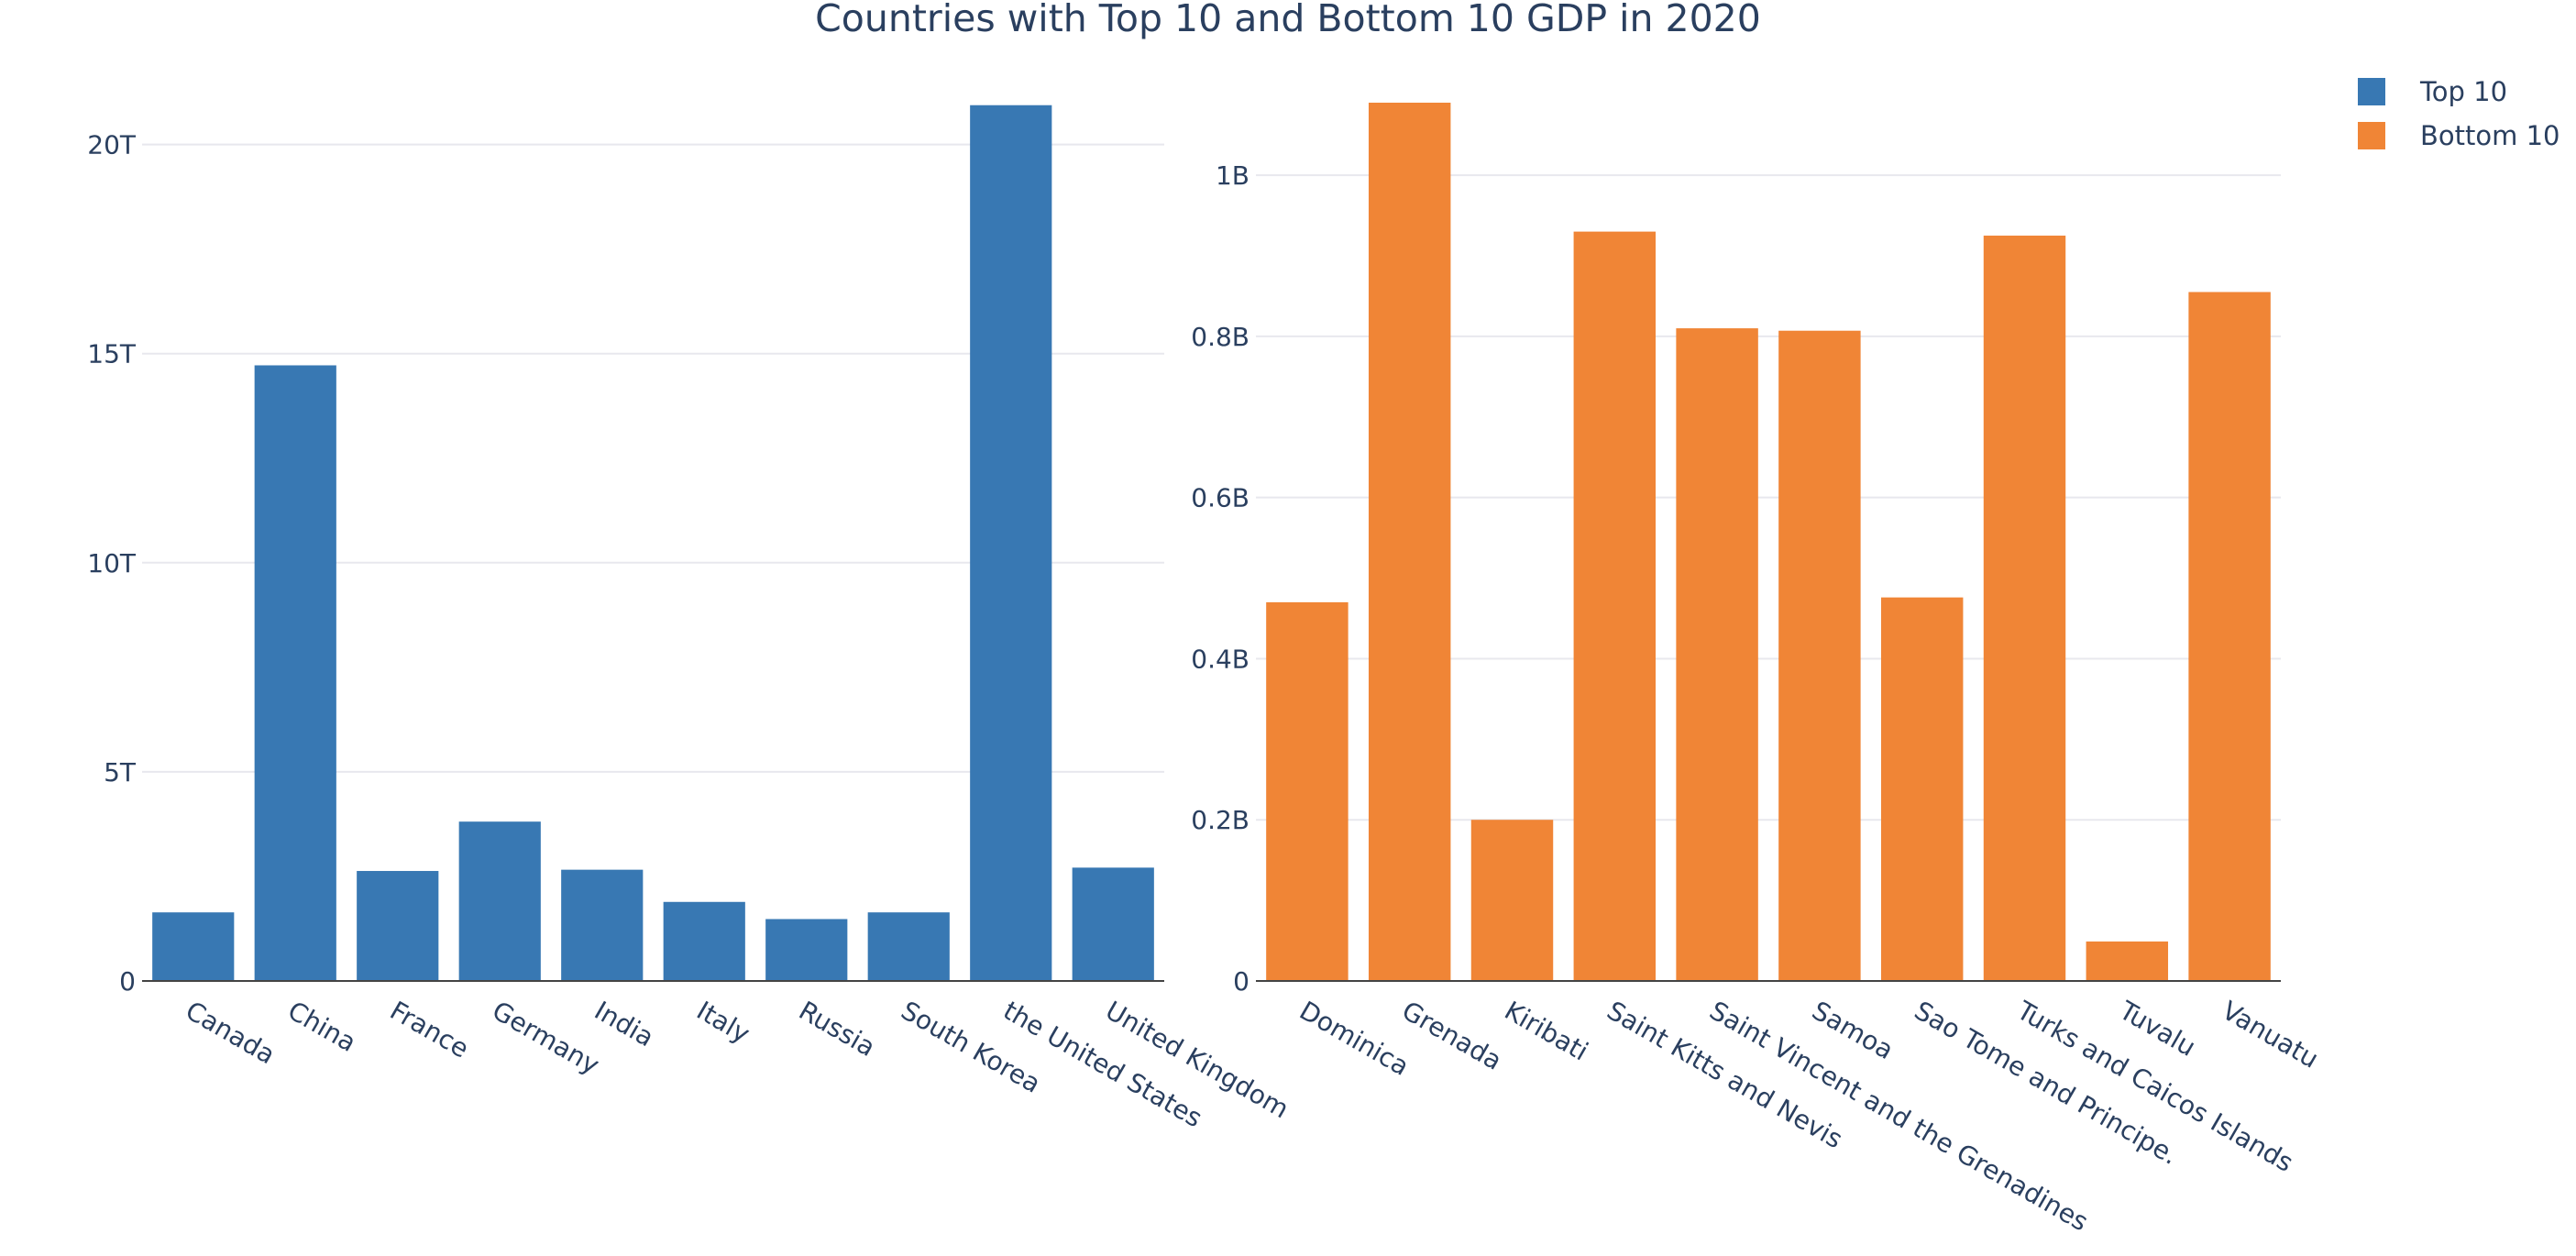 The width and height of the screenshot is (2576, 1256). I want to click on y-tick-label: 10T, so click(112, 563).